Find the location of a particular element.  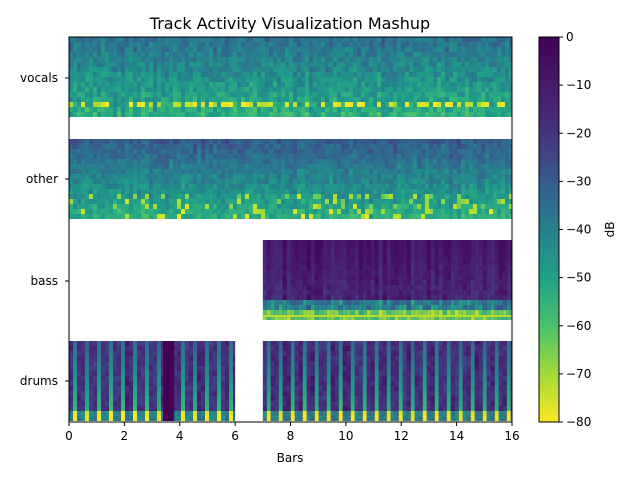

colorbar-tick-label: −30 is located at coordinates (578, 181).